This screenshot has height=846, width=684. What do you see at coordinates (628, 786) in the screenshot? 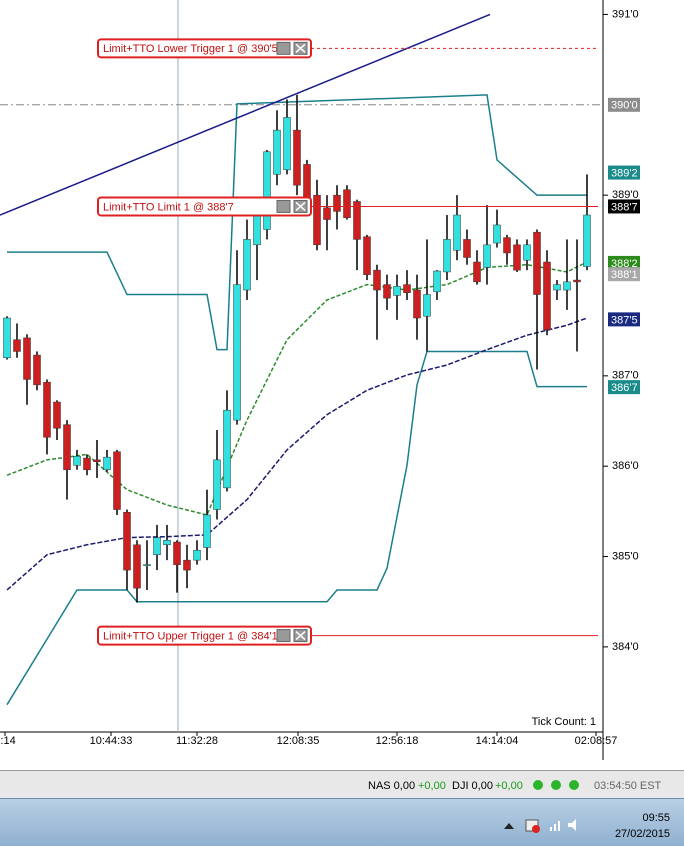
I see `clock: 03:54:50 EST` at bounding box center [628, 786].